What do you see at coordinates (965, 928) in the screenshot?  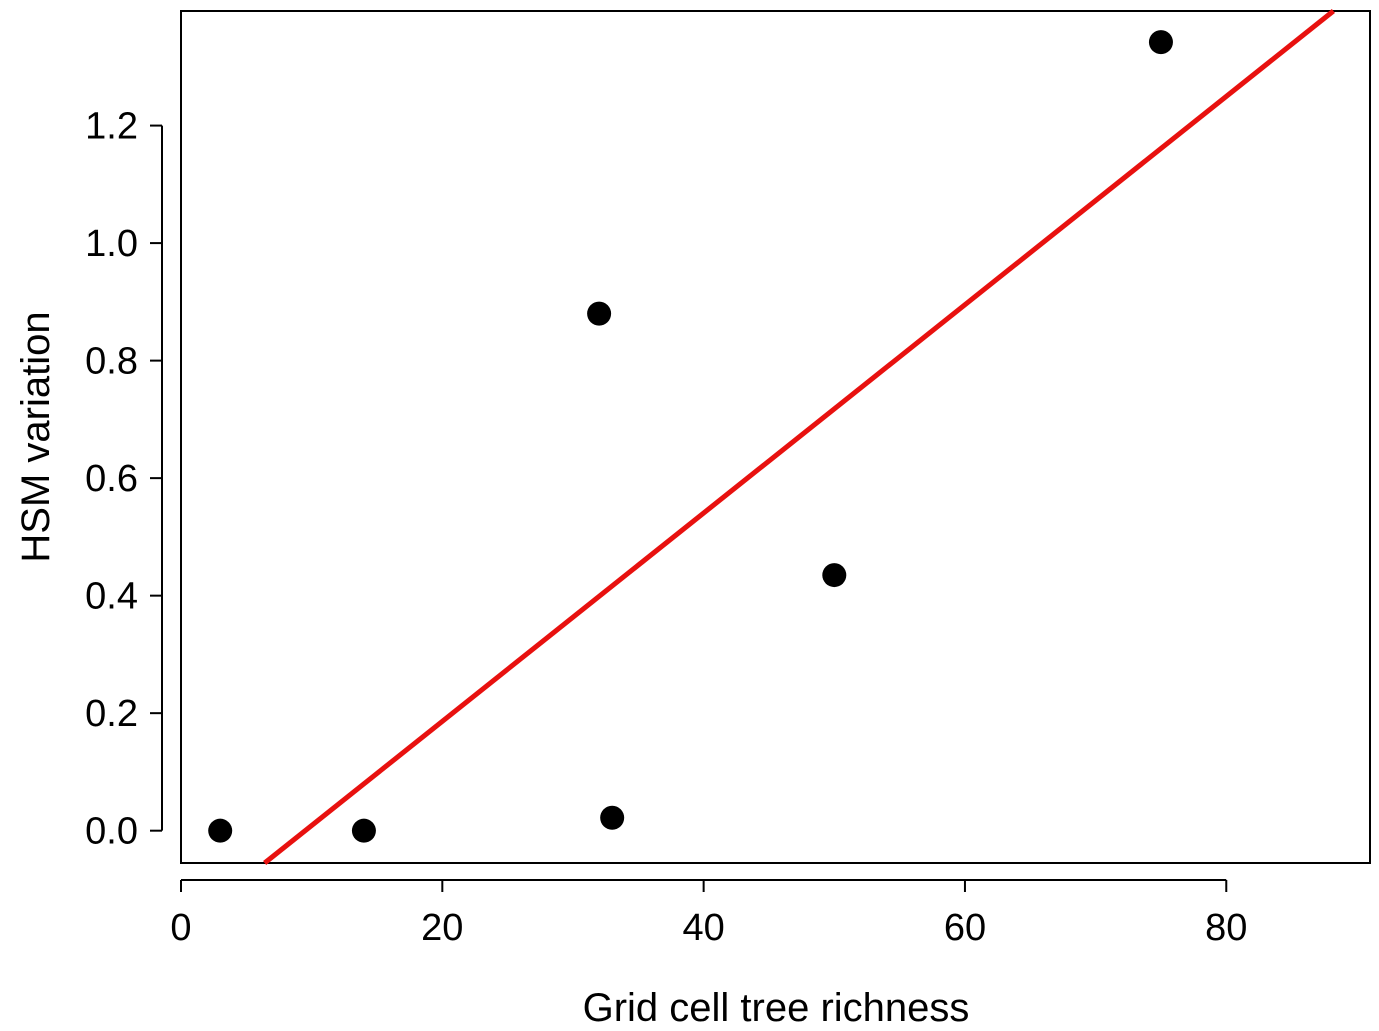 I see `x-tick-label: 60` at bounding box center [965, 928].